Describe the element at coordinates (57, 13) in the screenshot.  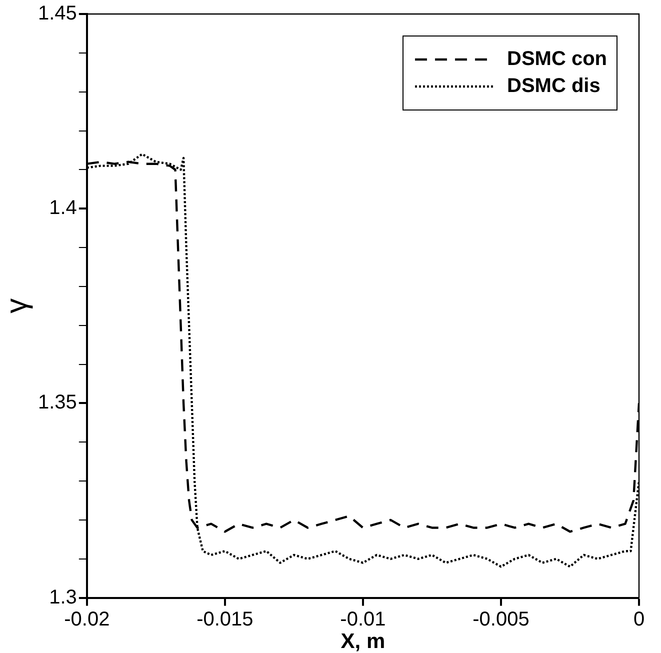
I see `y-tick-label: 1.45` at that location.